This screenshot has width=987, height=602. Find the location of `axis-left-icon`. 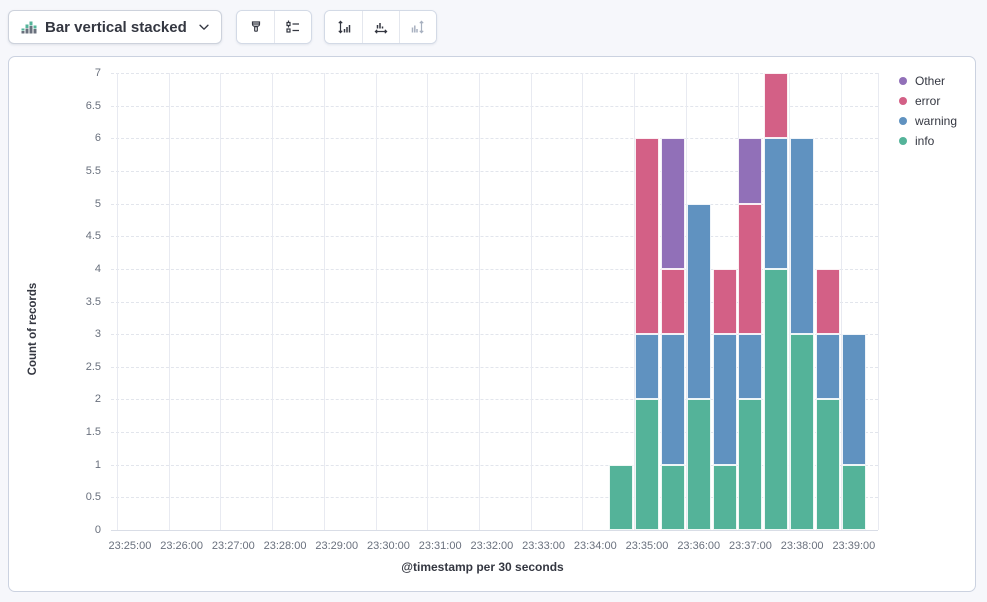

axis-left-icon is located at coordinates (344, 27).